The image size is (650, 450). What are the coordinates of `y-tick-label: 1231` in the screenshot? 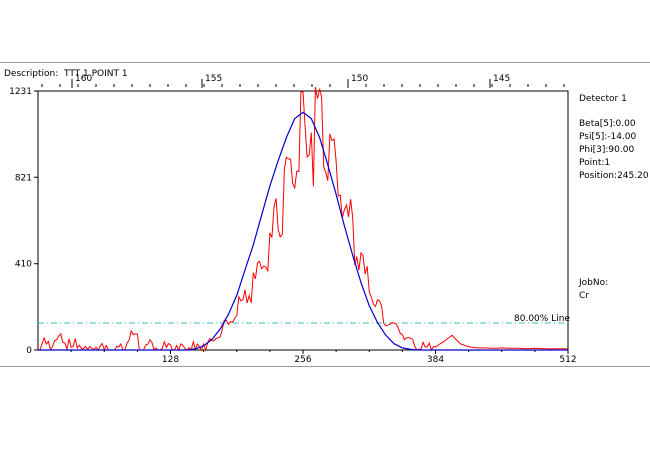 It's located at (20, 92).